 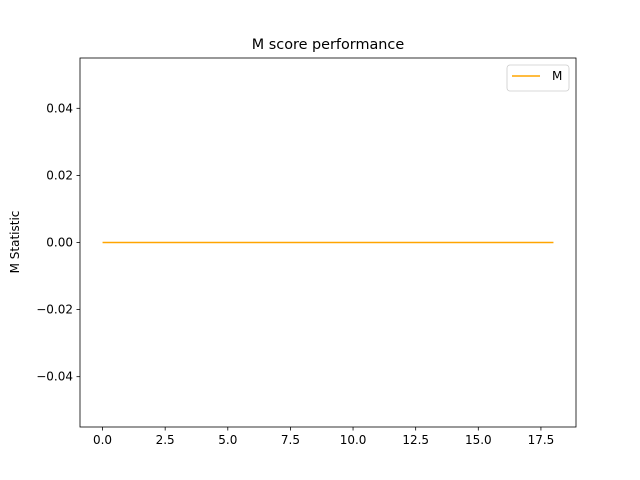 I want to click on y-axis-ticks: −0.04 −0.02 0.00 0.02 0.04, so click(x=58, y=242).